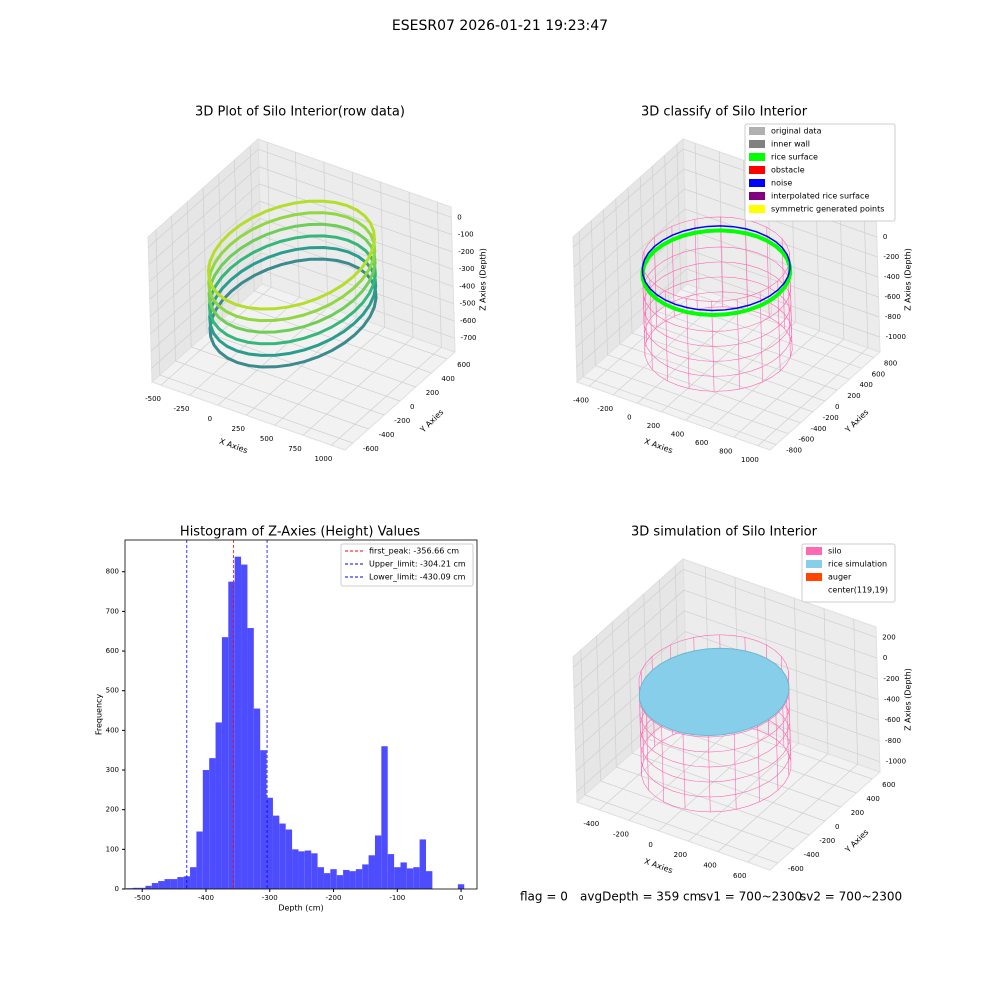 The height and width of the screenshot is (1000, 1000). What do you see at coordinates (658, 866) in the screenshot?
I see `x-axis-label: X Axies` at bounding box center [658, 866].